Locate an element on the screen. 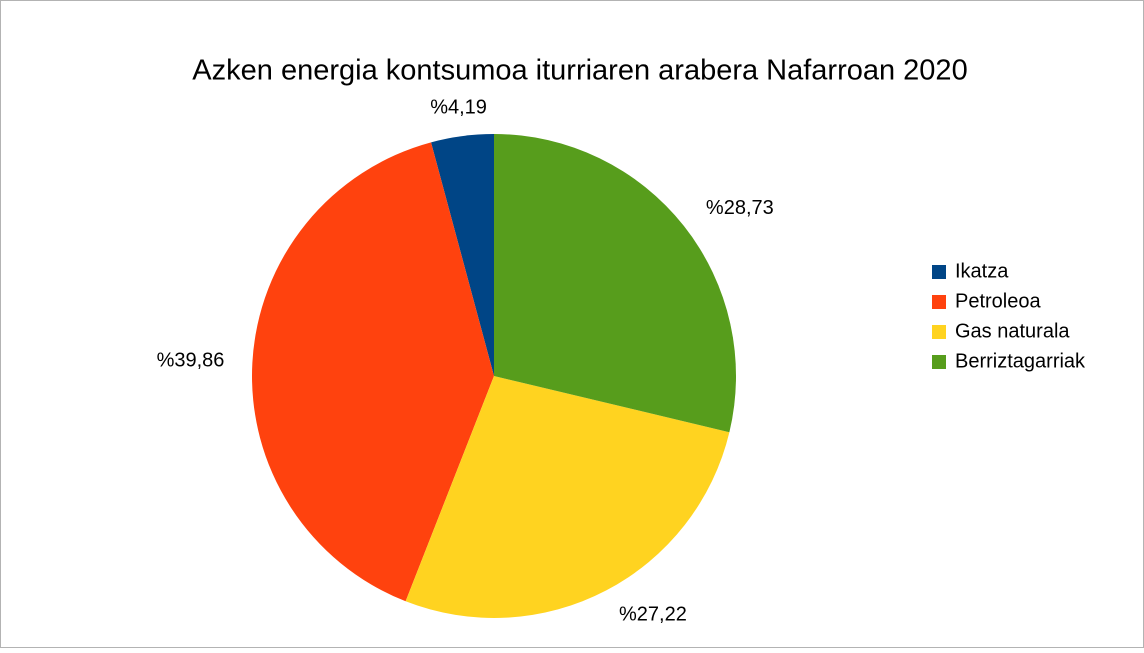  legend-label: Petroleoa is located at coordinates (998, 301).